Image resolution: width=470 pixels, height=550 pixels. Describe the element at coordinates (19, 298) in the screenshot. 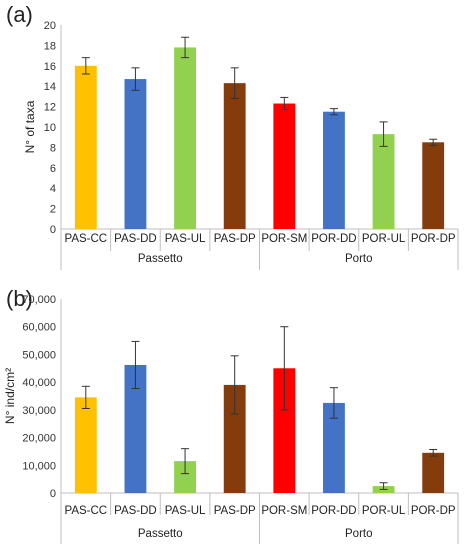

I see `panel-label: (b)` at that location.